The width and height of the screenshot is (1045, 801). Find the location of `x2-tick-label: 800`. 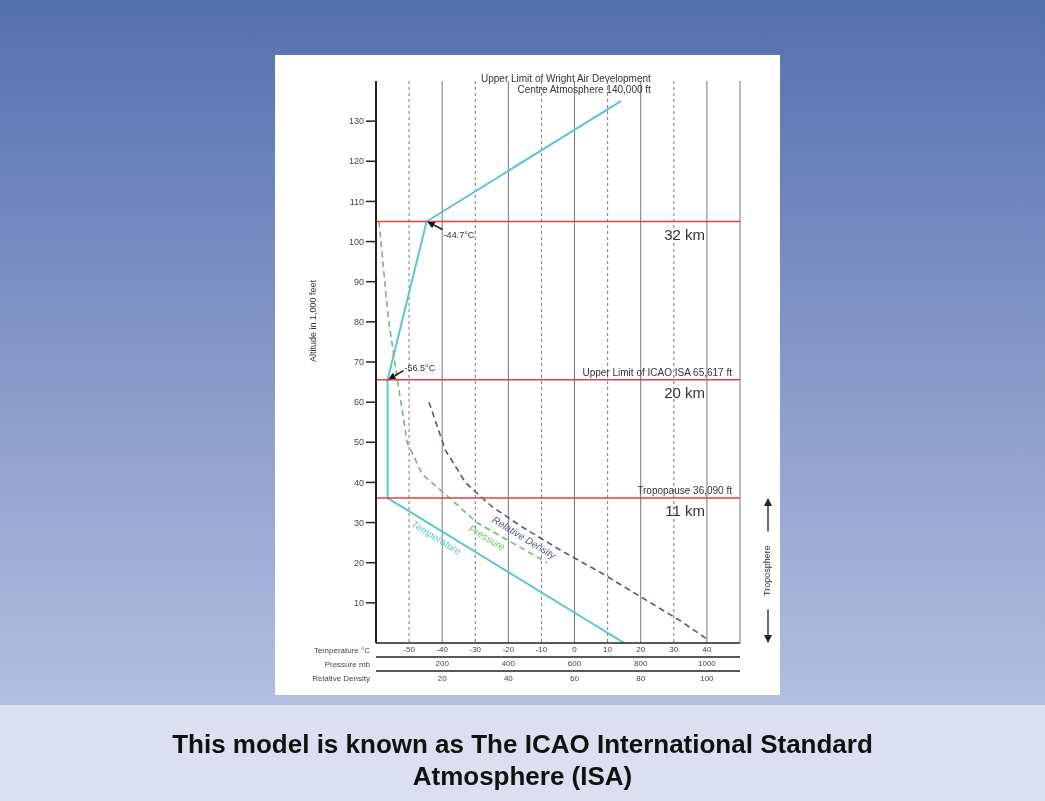

x2-tick-label: 800 is located at coordinates (641, 663).